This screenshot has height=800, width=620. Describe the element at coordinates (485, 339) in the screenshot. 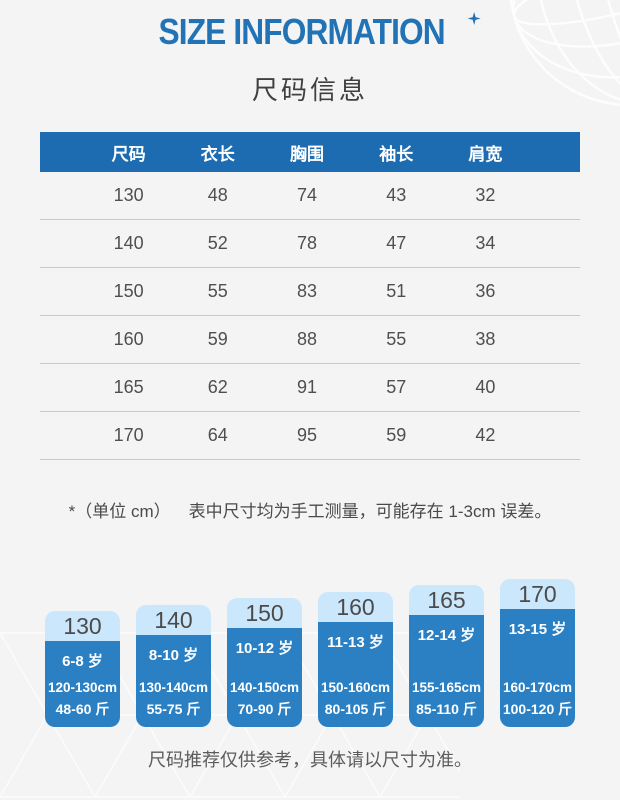

I see `table-cell: 38` at that location.